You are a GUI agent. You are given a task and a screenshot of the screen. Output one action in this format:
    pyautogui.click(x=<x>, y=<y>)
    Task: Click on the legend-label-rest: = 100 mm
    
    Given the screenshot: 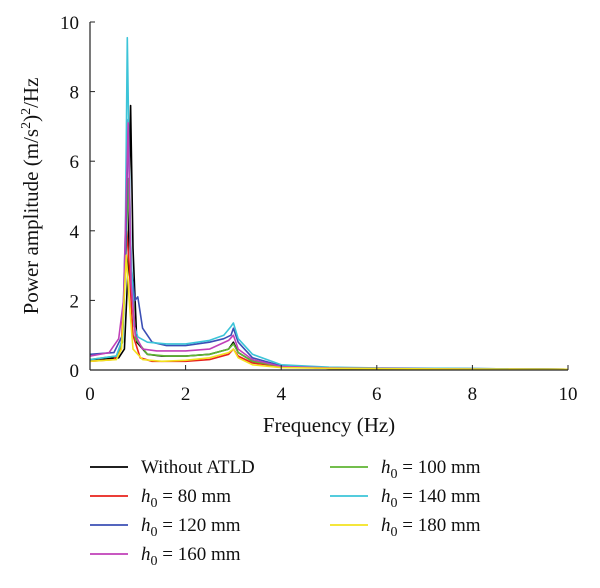 What is the action you would take?
    pyautogui.click(x=439, y=467)
    